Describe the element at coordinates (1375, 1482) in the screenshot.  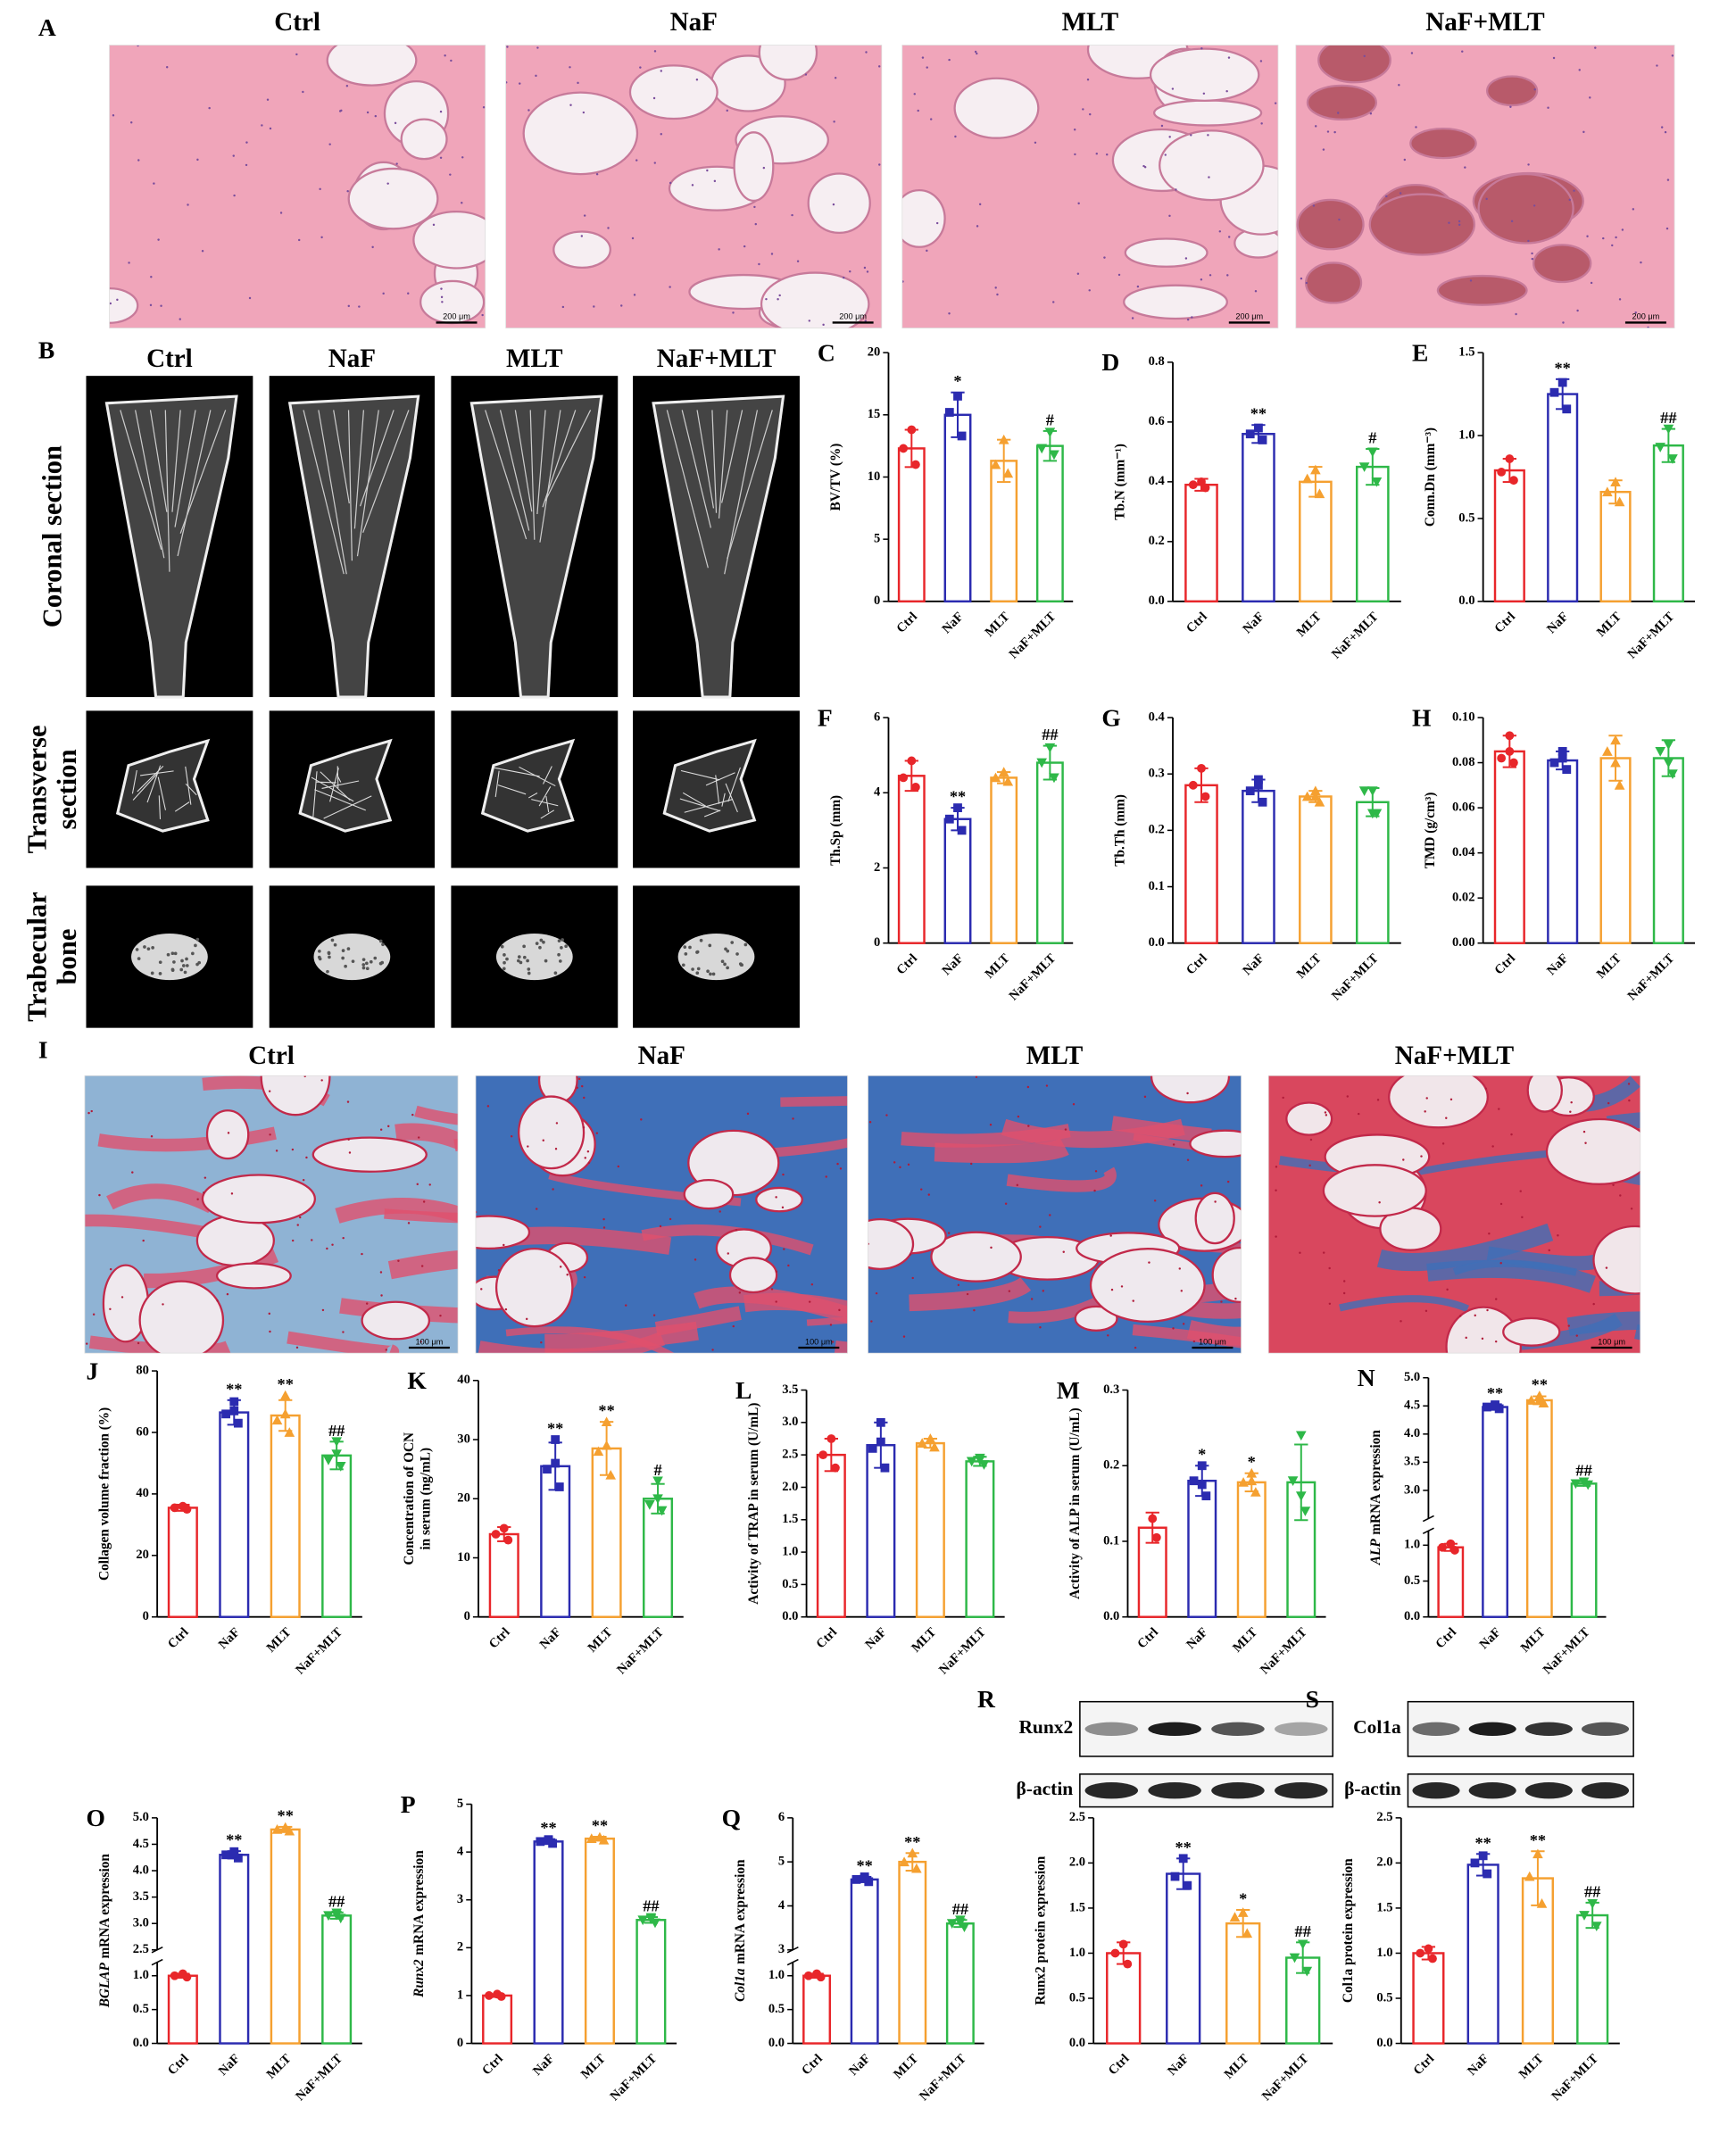
I see `y-axis-label-text: mRNA expression` at that location.